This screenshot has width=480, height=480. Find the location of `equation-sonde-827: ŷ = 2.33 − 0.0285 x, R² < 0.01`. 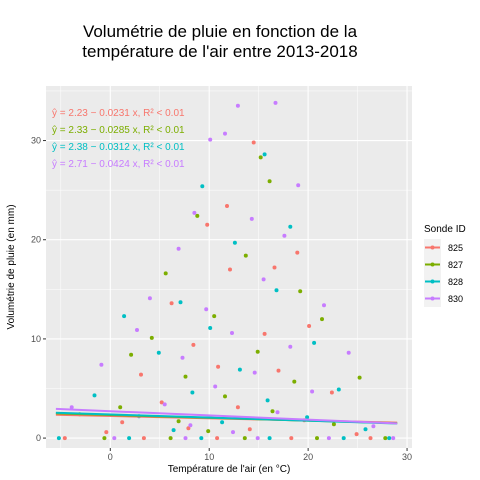

equation-sonde-827: ŷ = 2.33 − 0.0285 x, R² < 0.01 is located at coordinates (118, 130).